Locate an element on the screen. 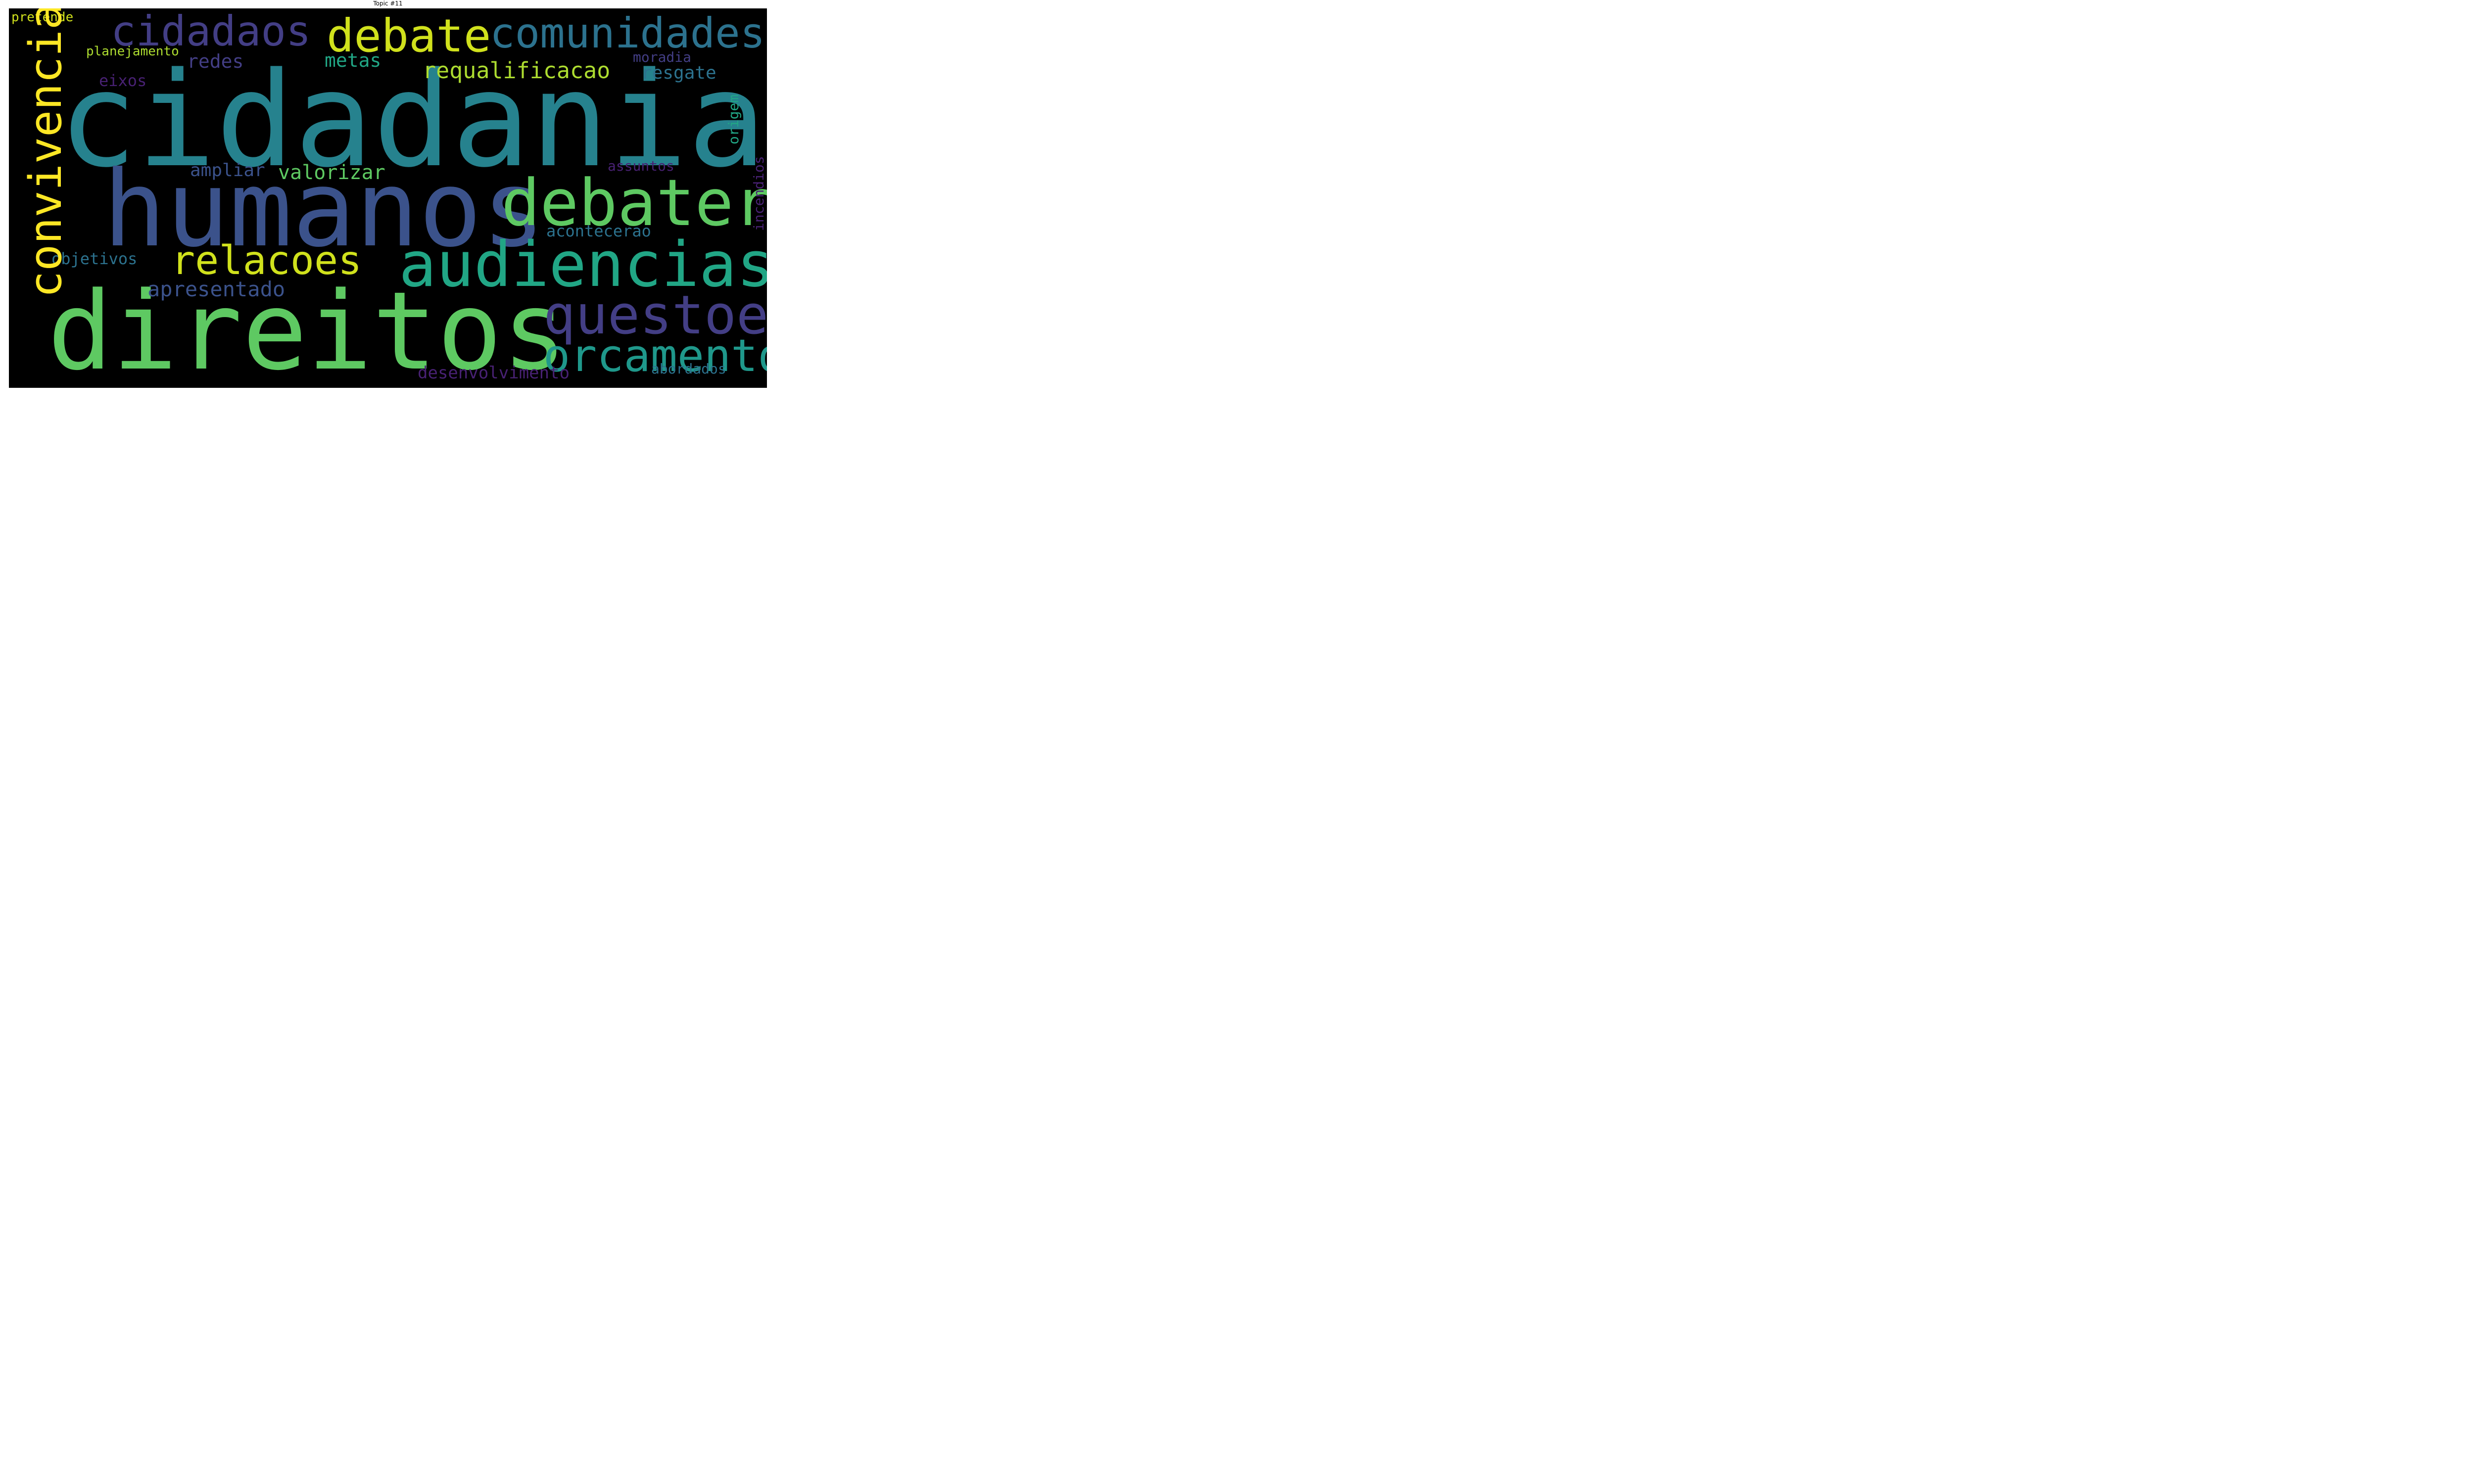  chart-title: Topic #11 is located at coordinates (388, 3).